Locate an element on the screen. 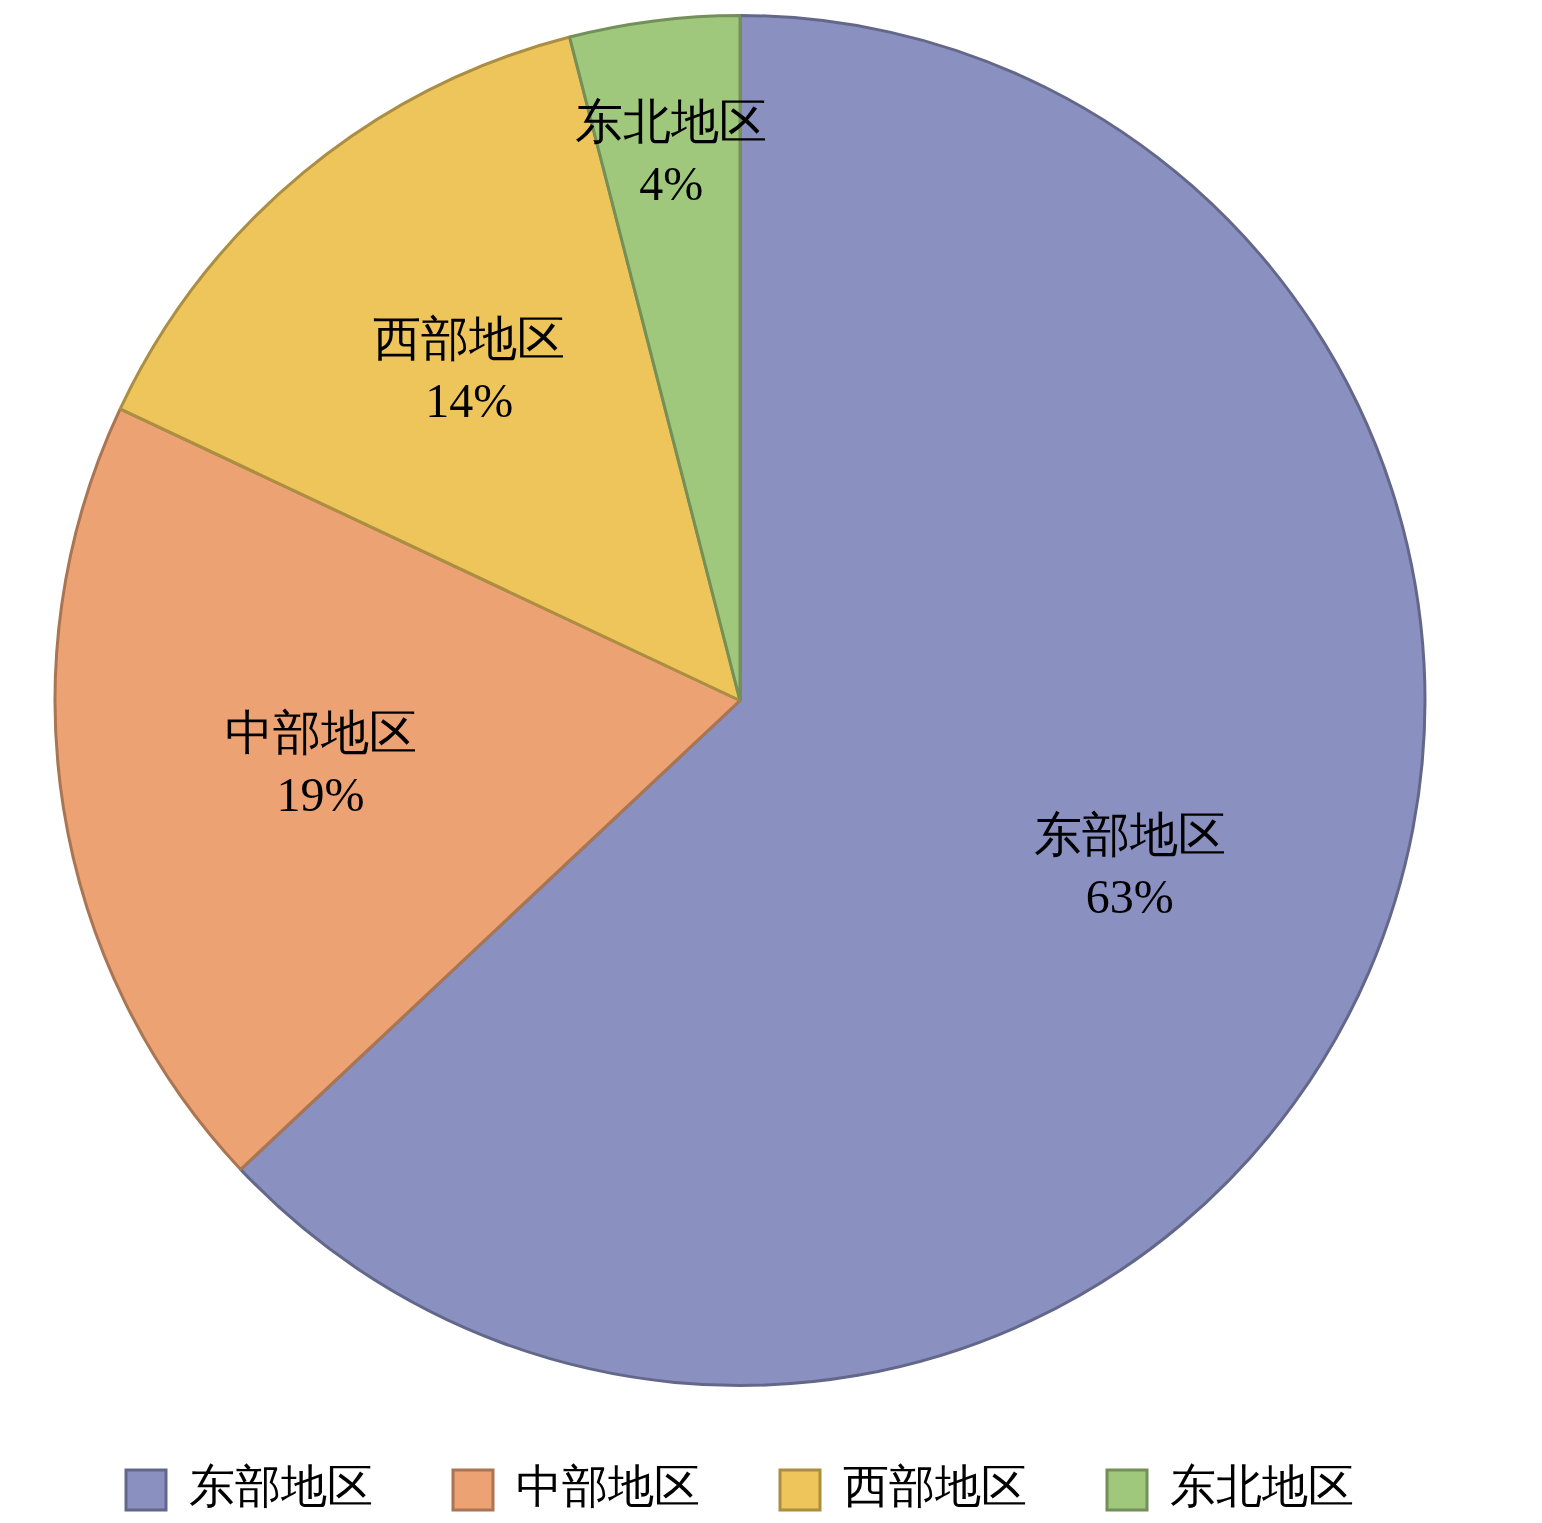 This screenshot has width=1542, height=1523. slice-label: 东北地区 is located at coordinates (671, 122).